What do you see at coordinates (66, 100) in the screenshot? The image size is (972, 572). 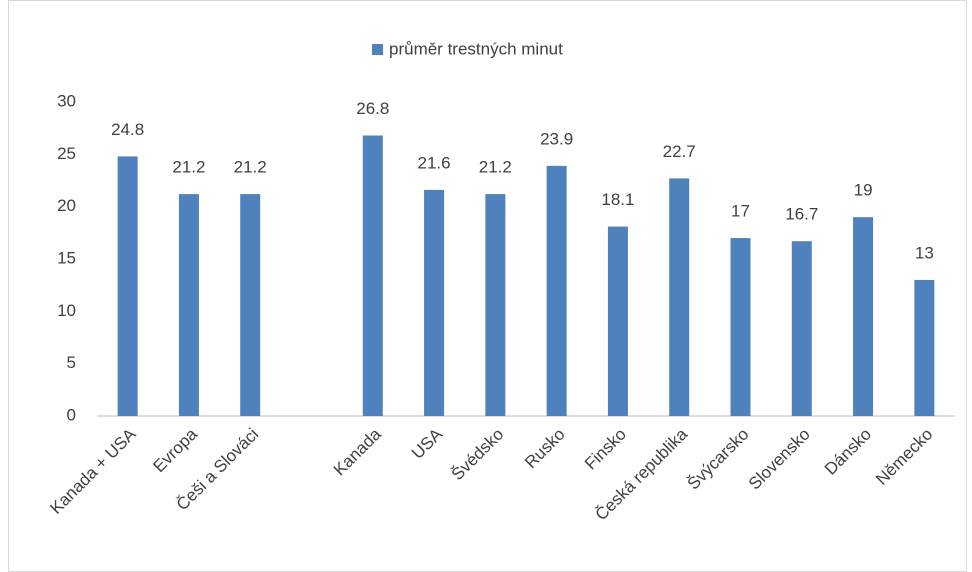 I see `y-tick-label: 30` at bounding box center [66, 100].